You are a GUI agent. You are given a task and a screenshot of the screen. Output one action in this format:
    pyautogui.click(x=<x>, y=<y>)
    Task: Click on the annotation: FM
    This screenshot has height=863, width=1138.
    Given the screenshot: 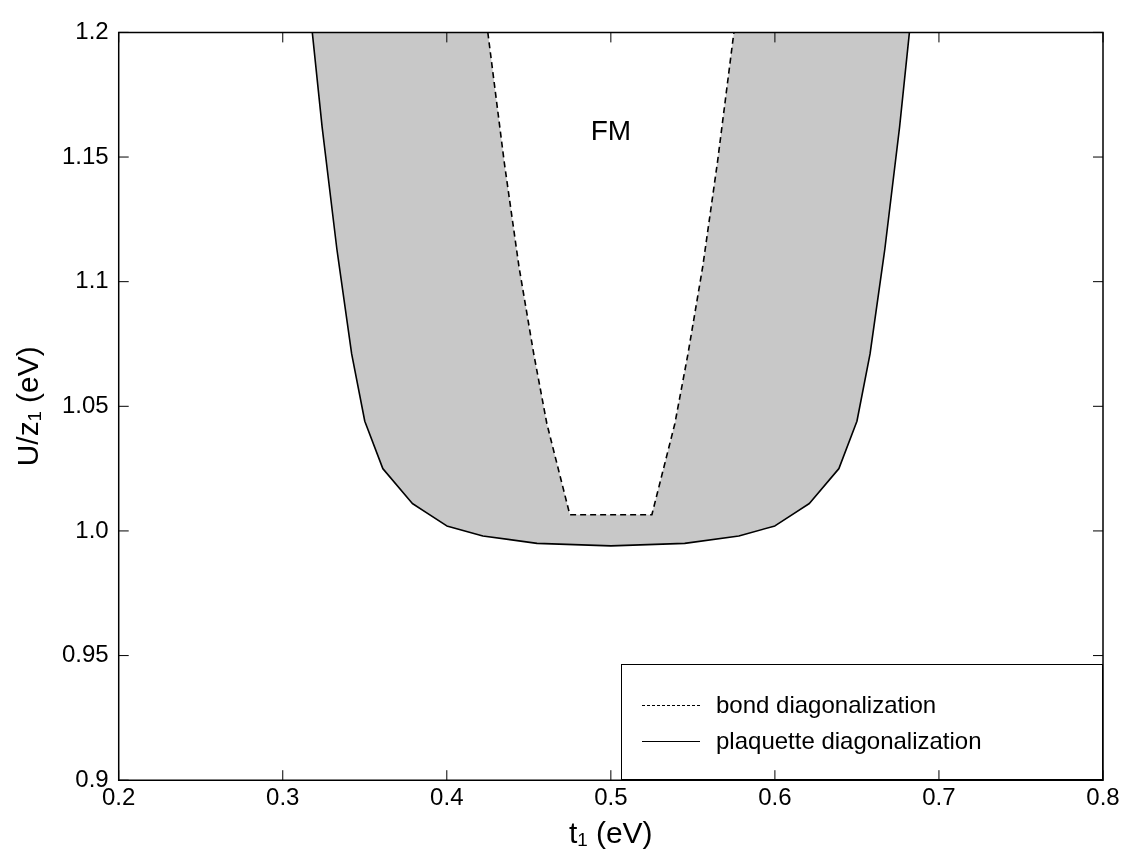 What is the action you would take?
    pyautogui.click(x=611, y=131)
    